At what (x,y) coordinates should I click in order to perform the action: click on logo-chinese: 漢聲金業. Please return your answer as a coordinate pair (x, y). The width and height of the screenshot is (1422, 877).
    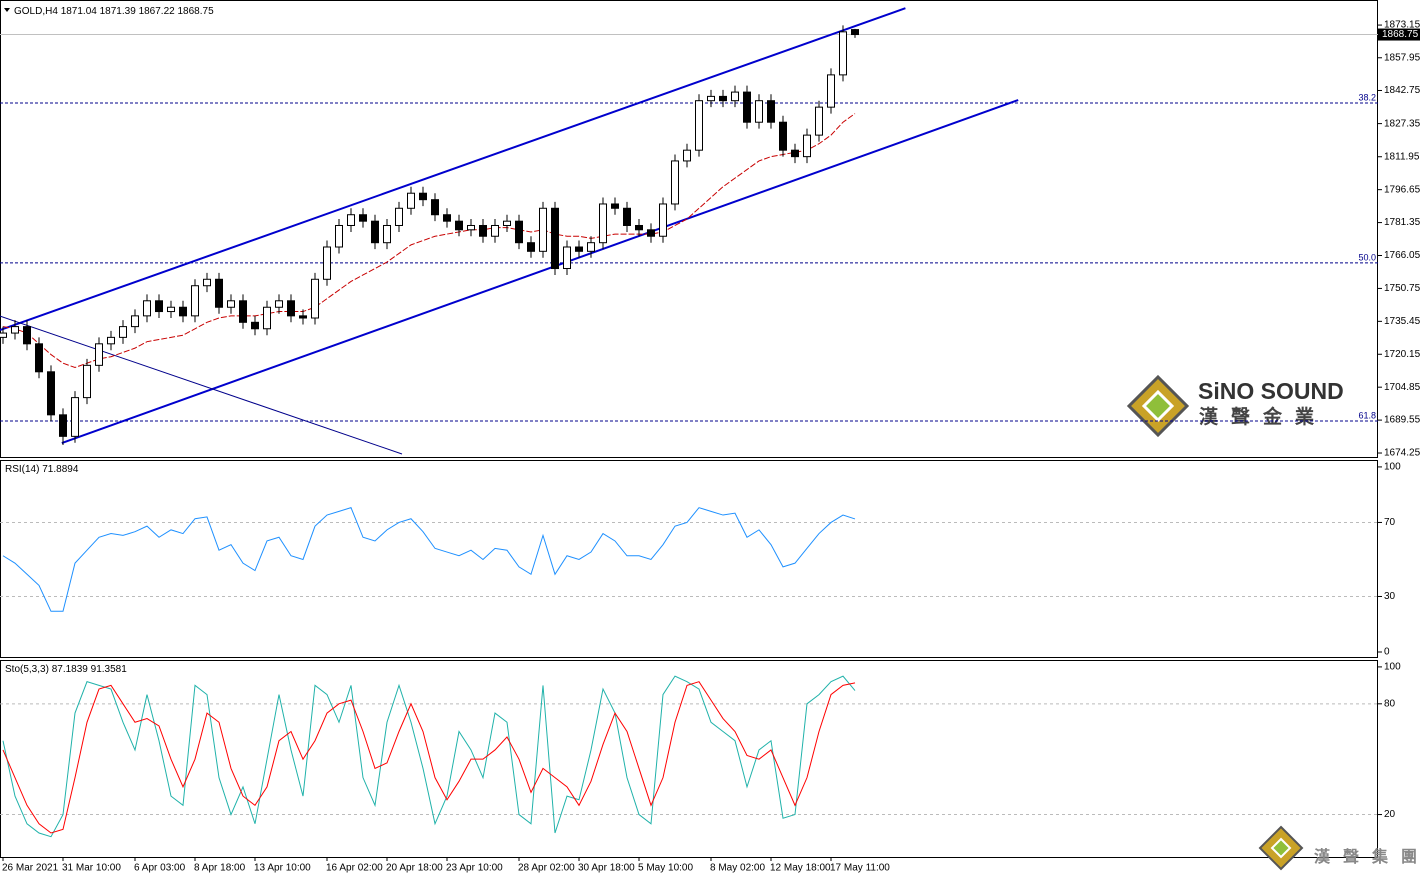
    Looking at the image, I should click on (1263, 416).